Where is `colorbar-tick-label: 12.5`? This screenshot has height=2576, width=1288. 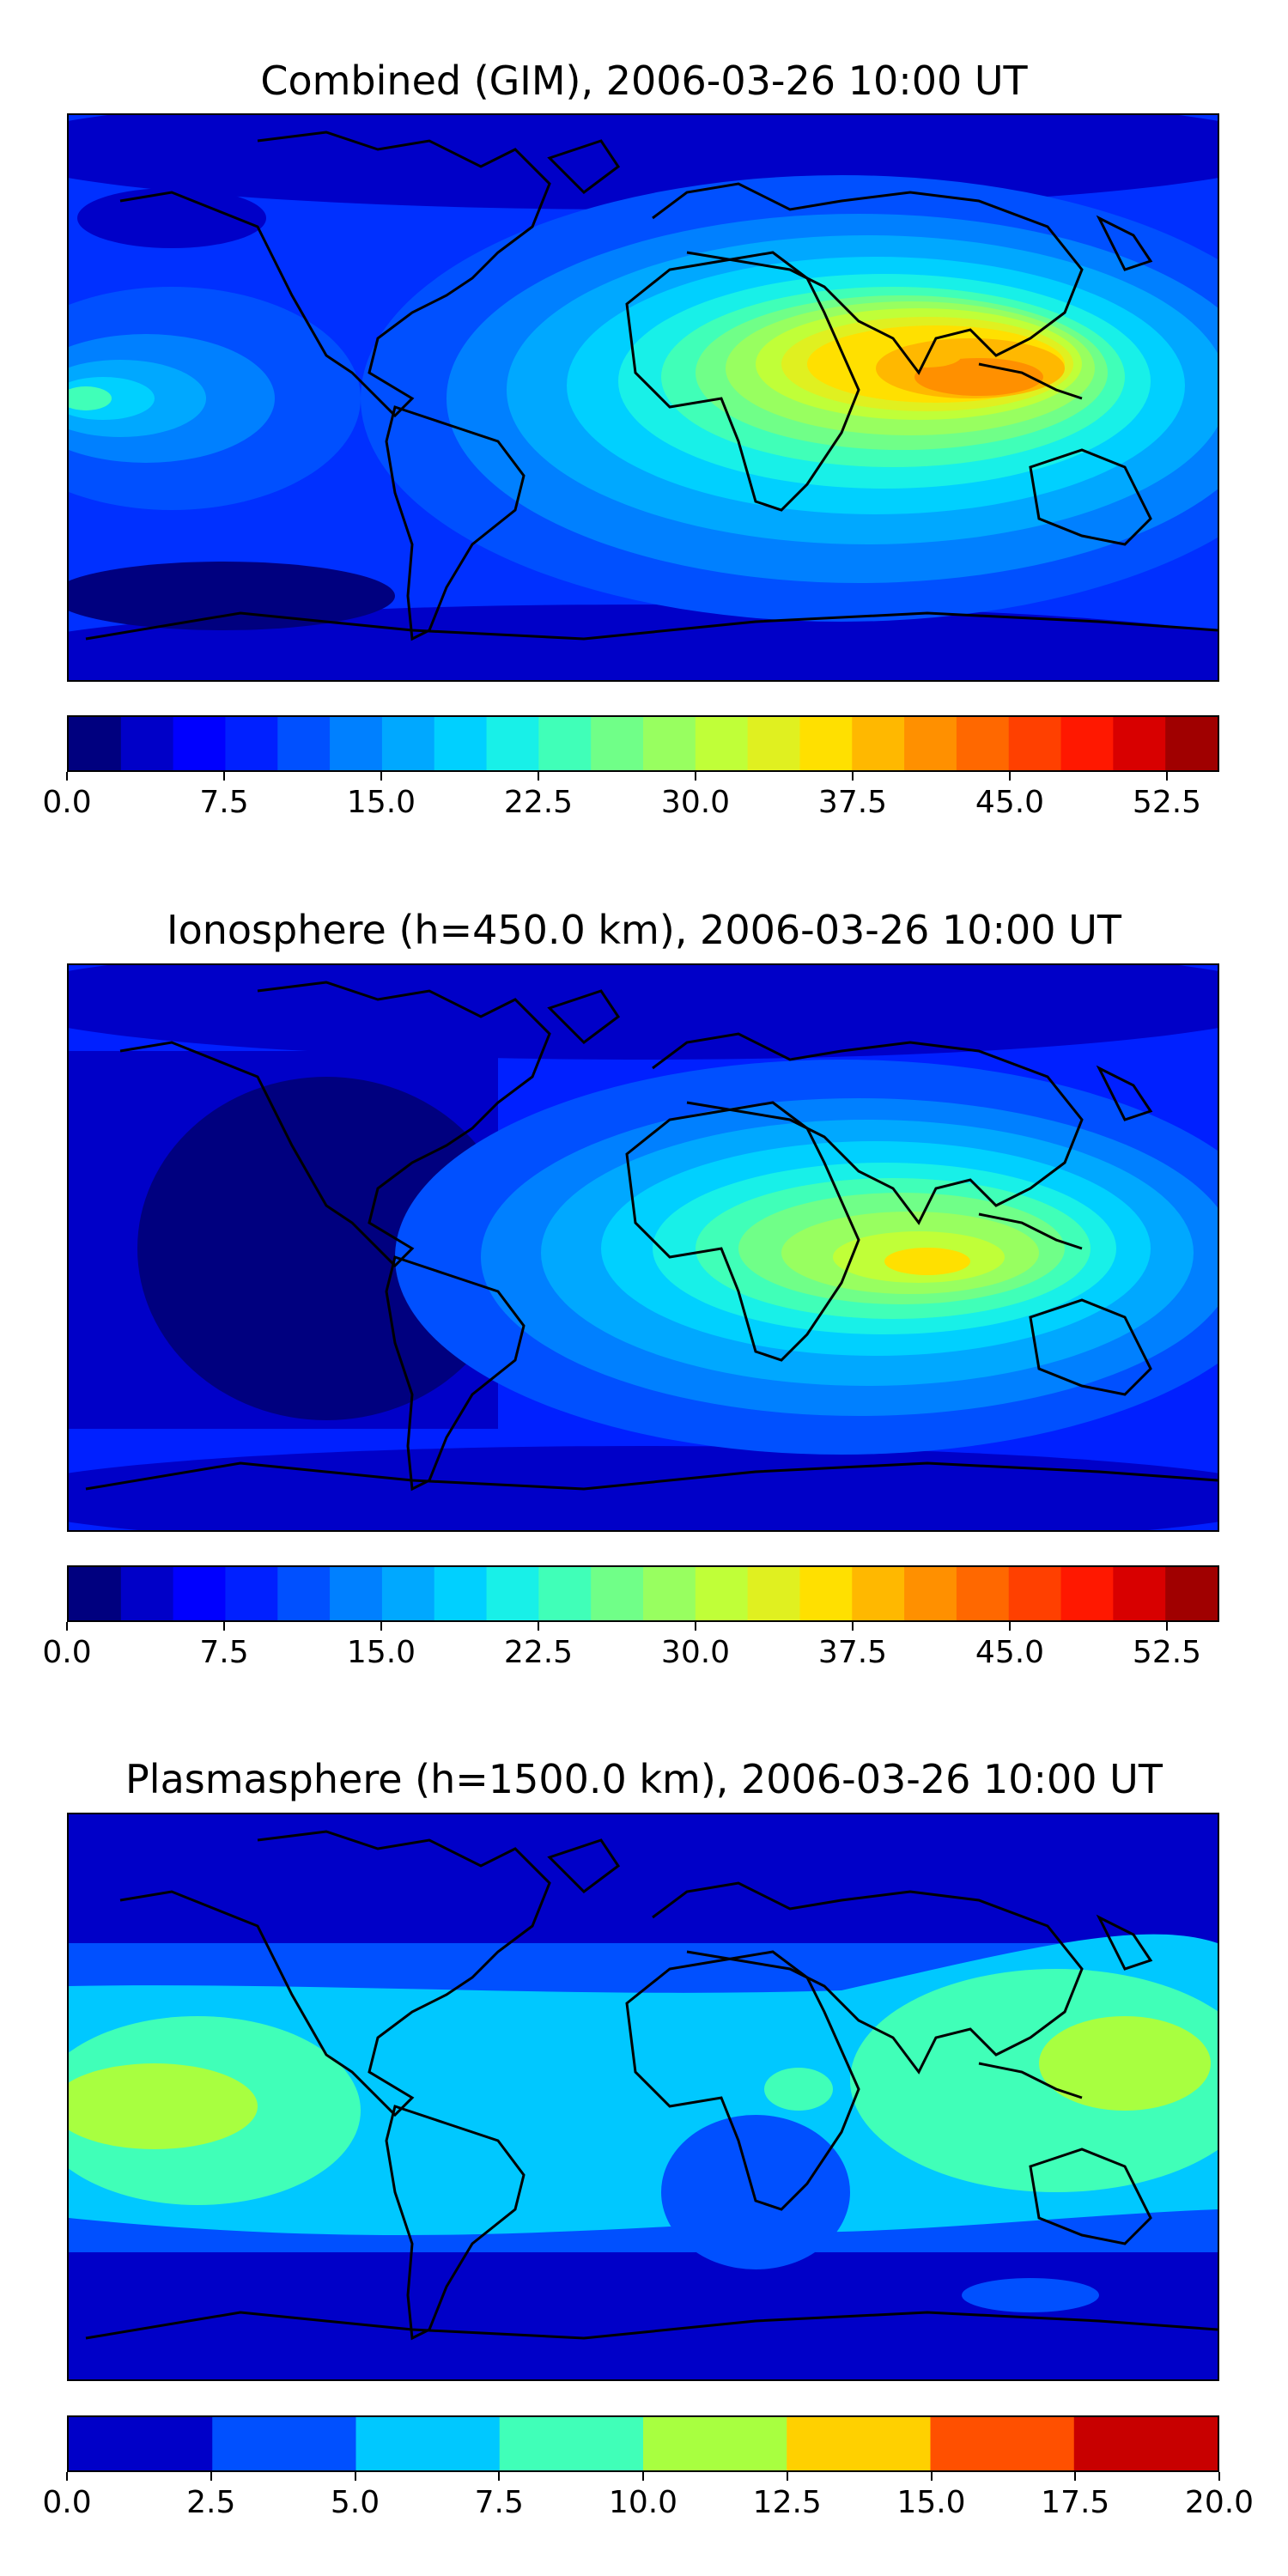 colorbar-tick-label: 12.5 is located at coordinates (787, 2502).